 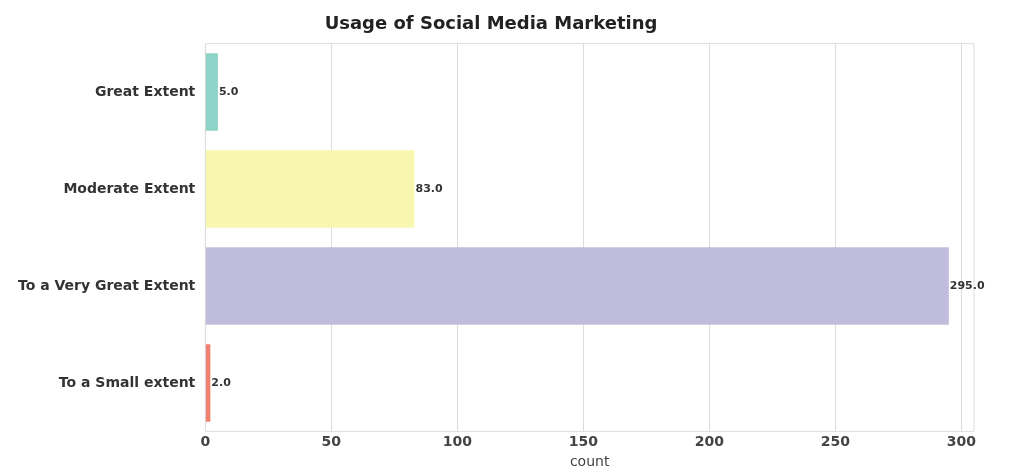 What do you see at coordinates (961, 441) in the screenshot?
I see `x-tick-label: 300` at bounding box center [961, 441].